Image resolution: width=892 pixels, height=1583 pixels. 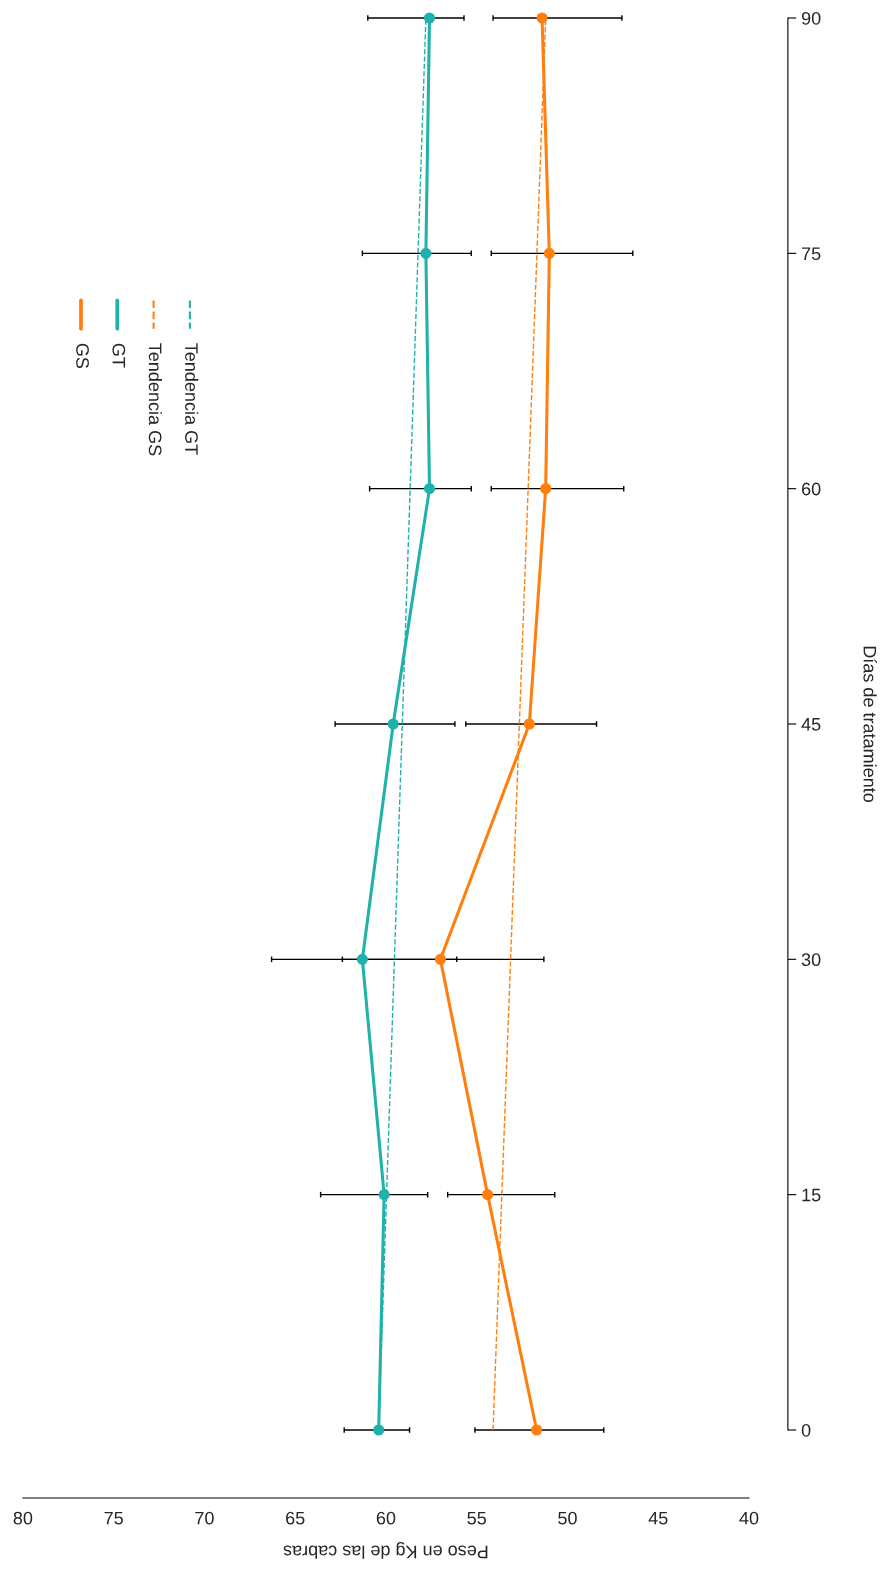 What do you see at coordinates (811, 724) in the screenshot?
I see `y-tick-label: 45` at bounding box center [811, 724].